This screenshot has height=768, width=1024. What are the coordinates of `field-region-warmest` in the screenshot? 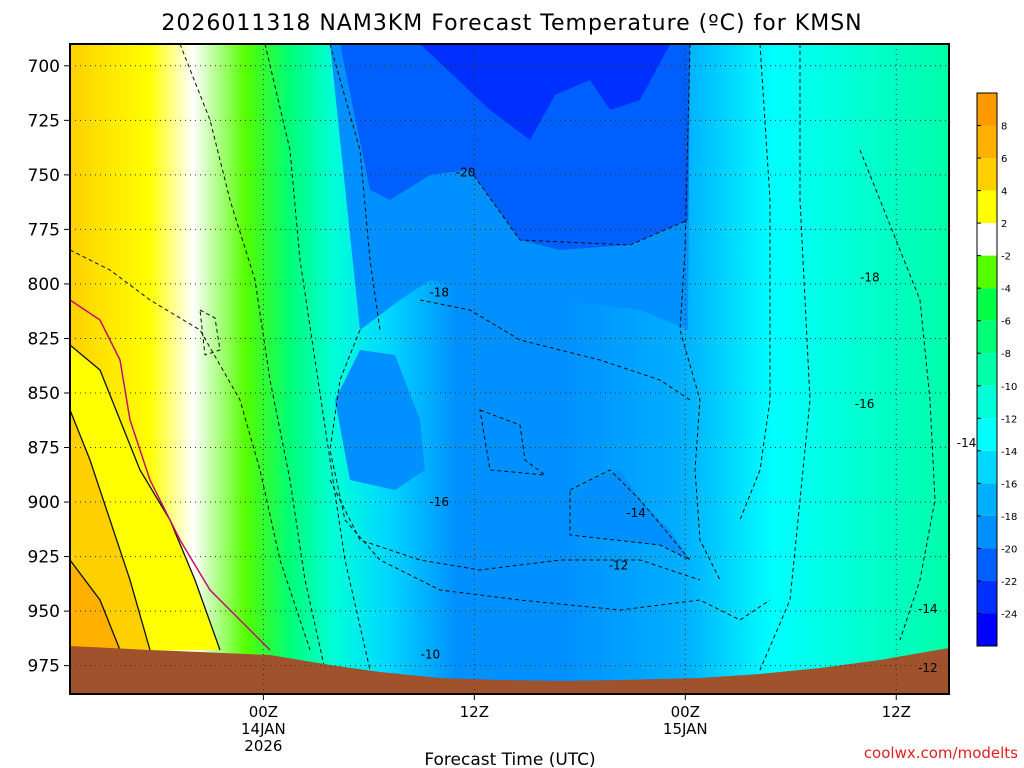 It's located at (95, 605).